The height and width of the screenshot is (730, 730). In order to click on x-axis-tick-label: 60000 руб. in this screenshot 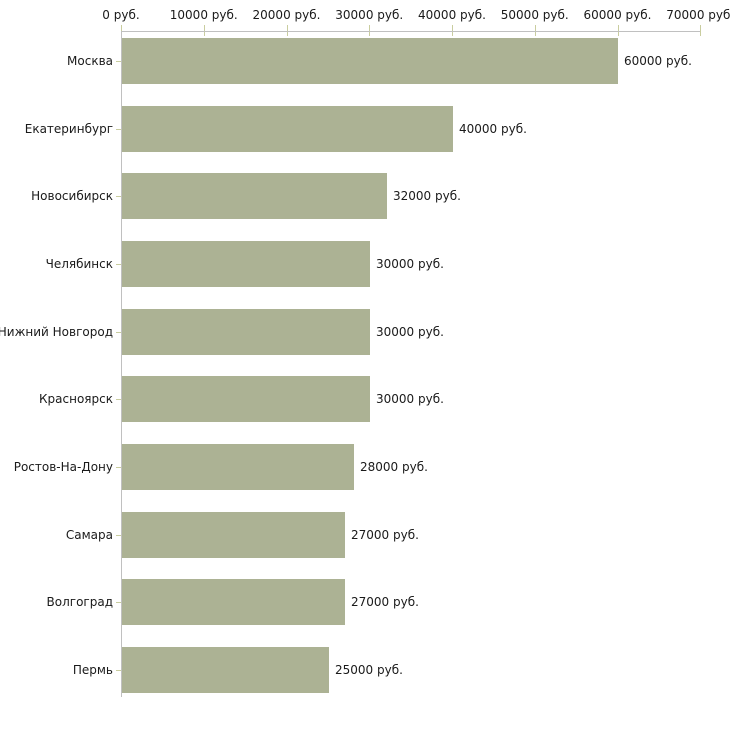, I will do `click(617, 15)`.